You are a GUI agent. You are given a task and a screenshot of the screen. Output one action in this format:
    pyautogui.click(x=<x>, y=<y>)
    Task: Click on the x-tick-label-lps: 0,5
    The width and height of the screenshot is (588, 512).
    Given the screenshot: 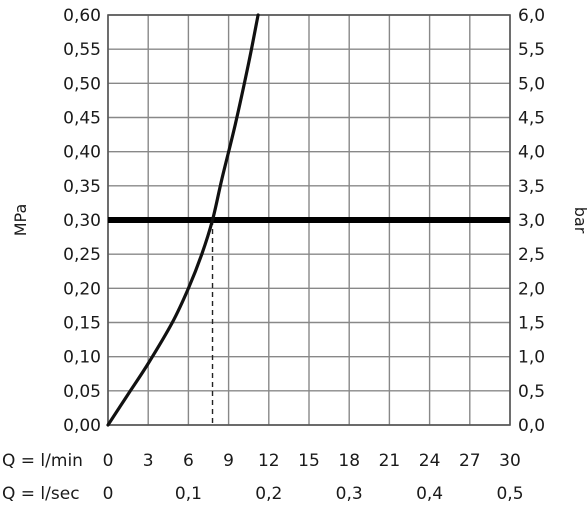 What is the action you would take?
    pyautogui.click(x=509, y=494)
    